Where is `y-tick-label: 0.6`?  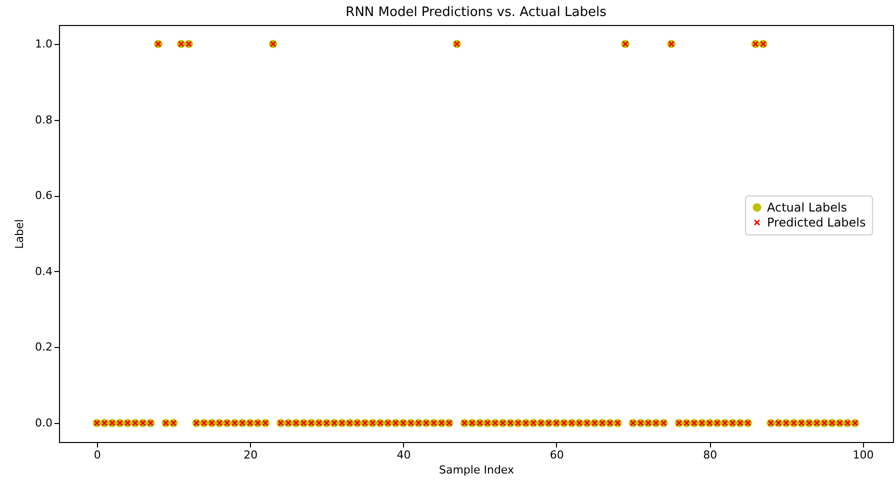 y-tick-label: 0.6 is located at coordinates (43, 195).